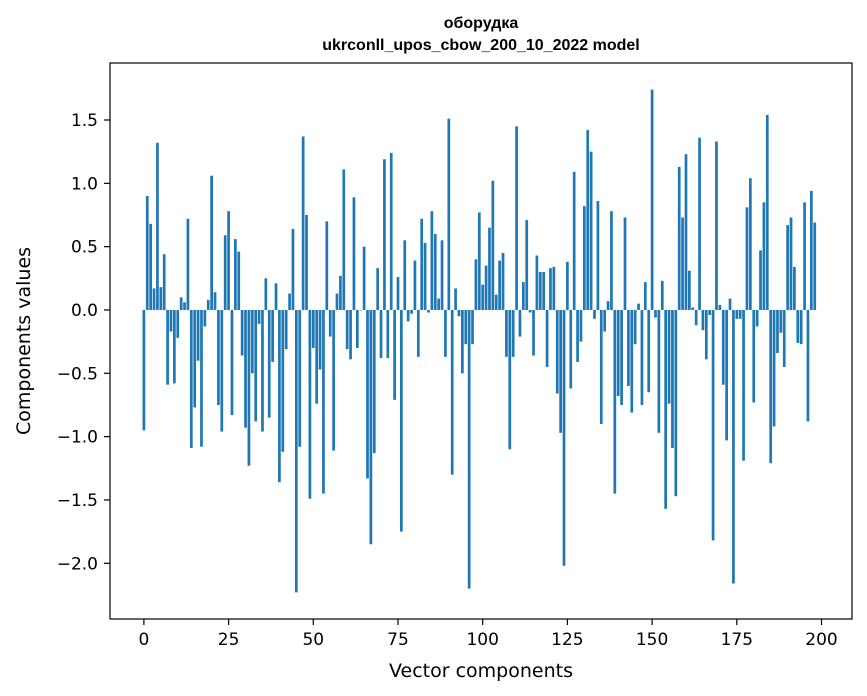 This screenshot has height=696, width=867. Describe the element at coordinates (313, 640) in the screenshot. I see `x-tick-label-50: 50` at that location.